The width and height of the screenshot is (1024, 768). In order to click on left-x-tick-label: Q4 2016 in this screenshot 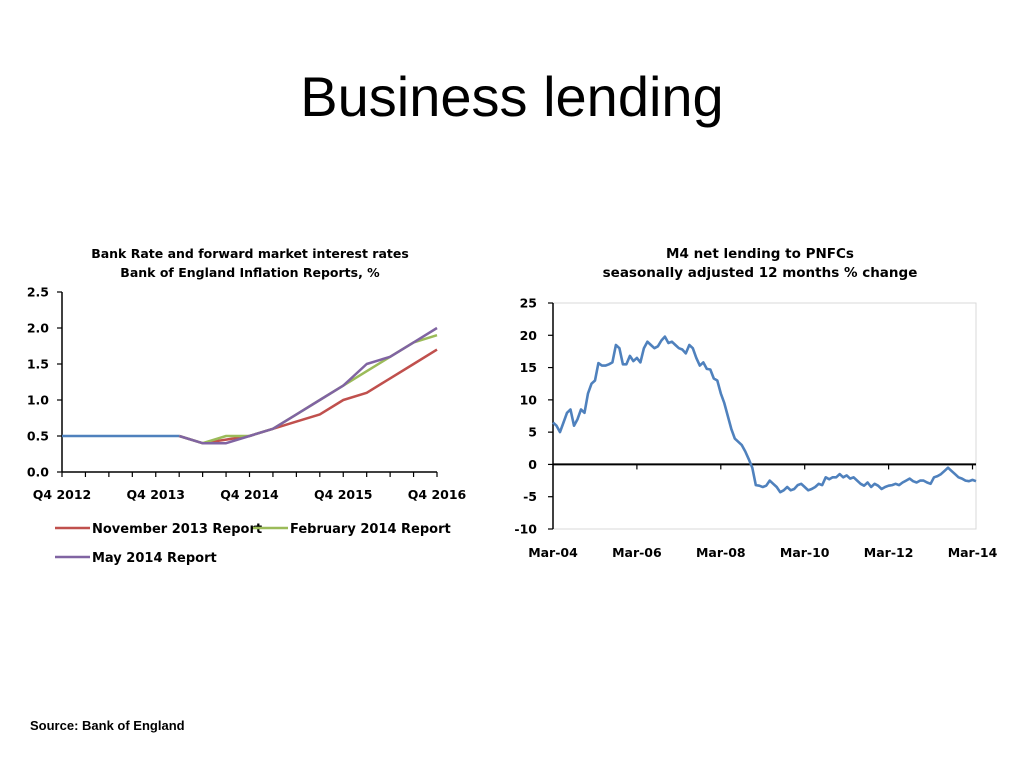, I will do `click(437, 494)`.